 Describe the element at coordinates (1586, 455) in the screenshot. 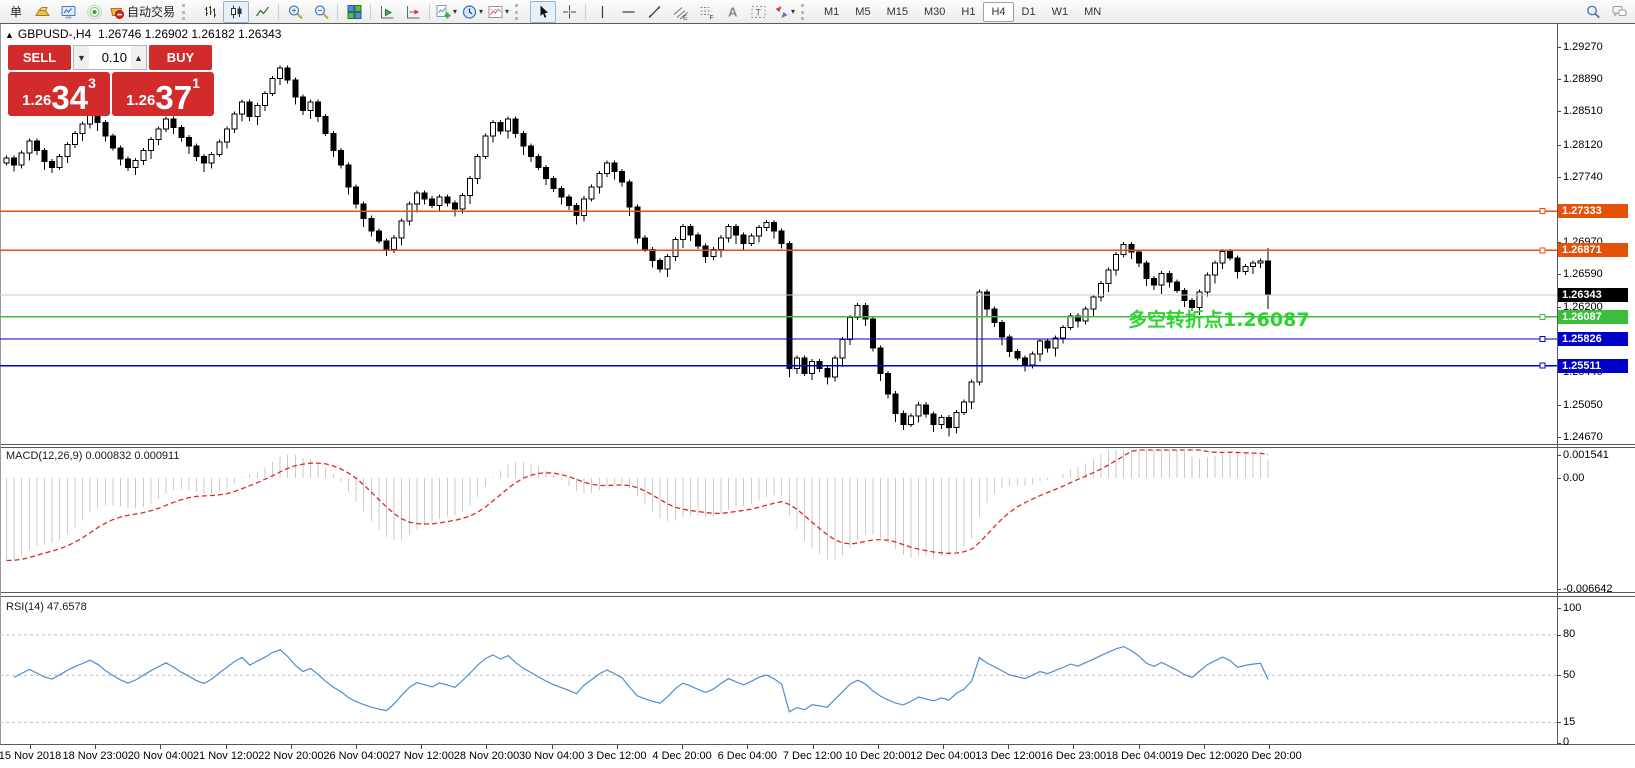

I see `macd-scale-label: 0.001541` at that location.